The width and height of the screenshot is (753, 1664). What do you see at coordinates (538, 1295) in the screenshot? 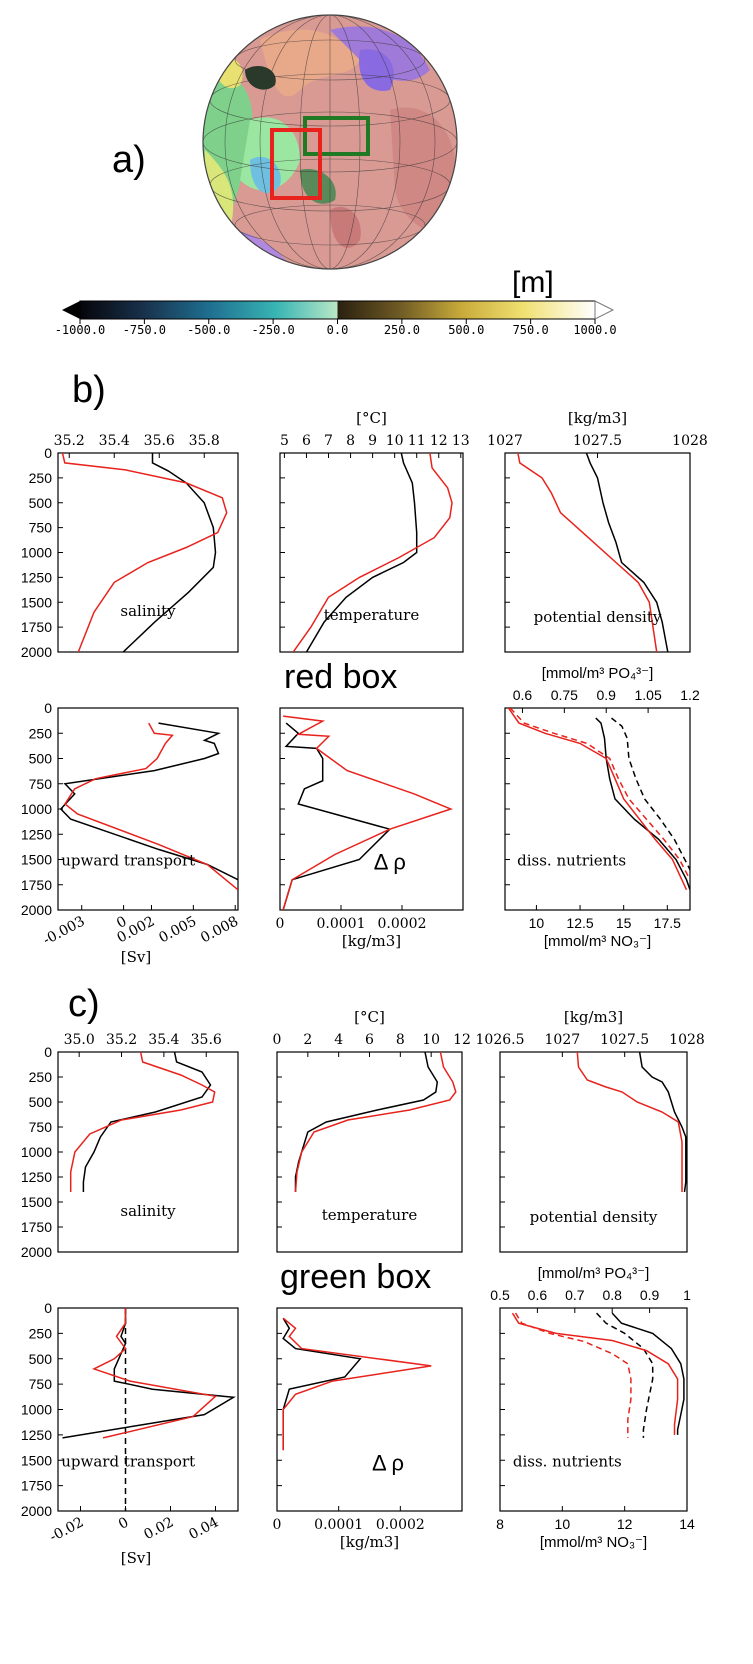
I see `top-tick-label: 0.6` at bounding box center [538, 1295].